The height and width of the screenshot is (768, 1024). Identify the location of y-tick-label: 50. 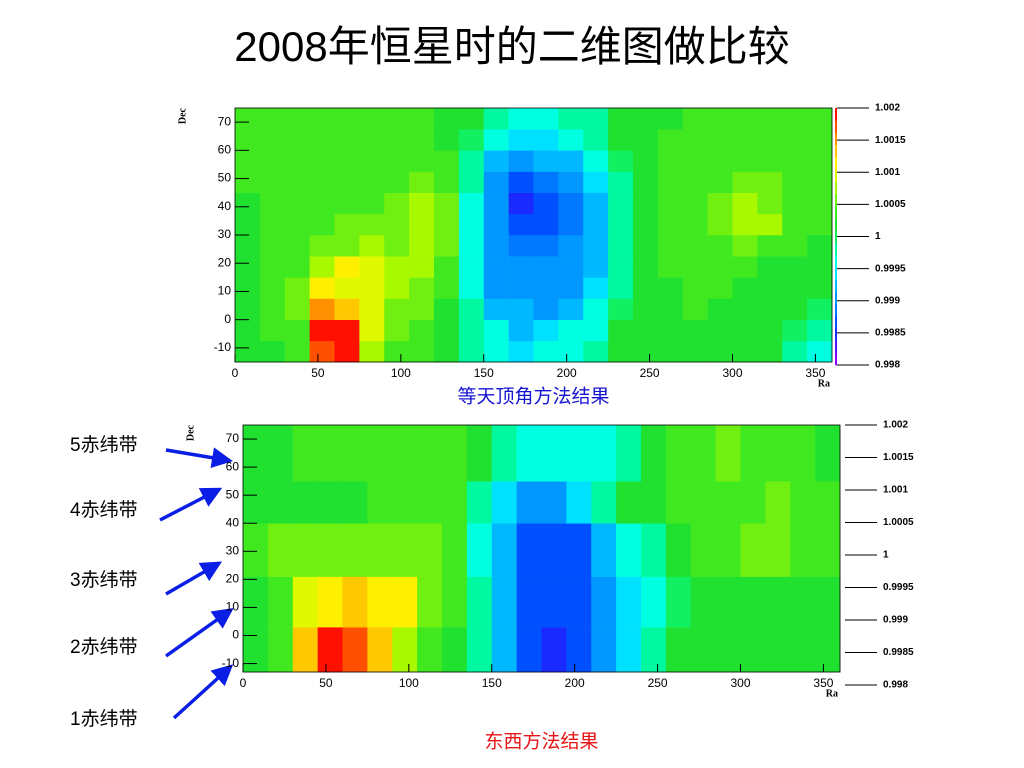
(225, 178).